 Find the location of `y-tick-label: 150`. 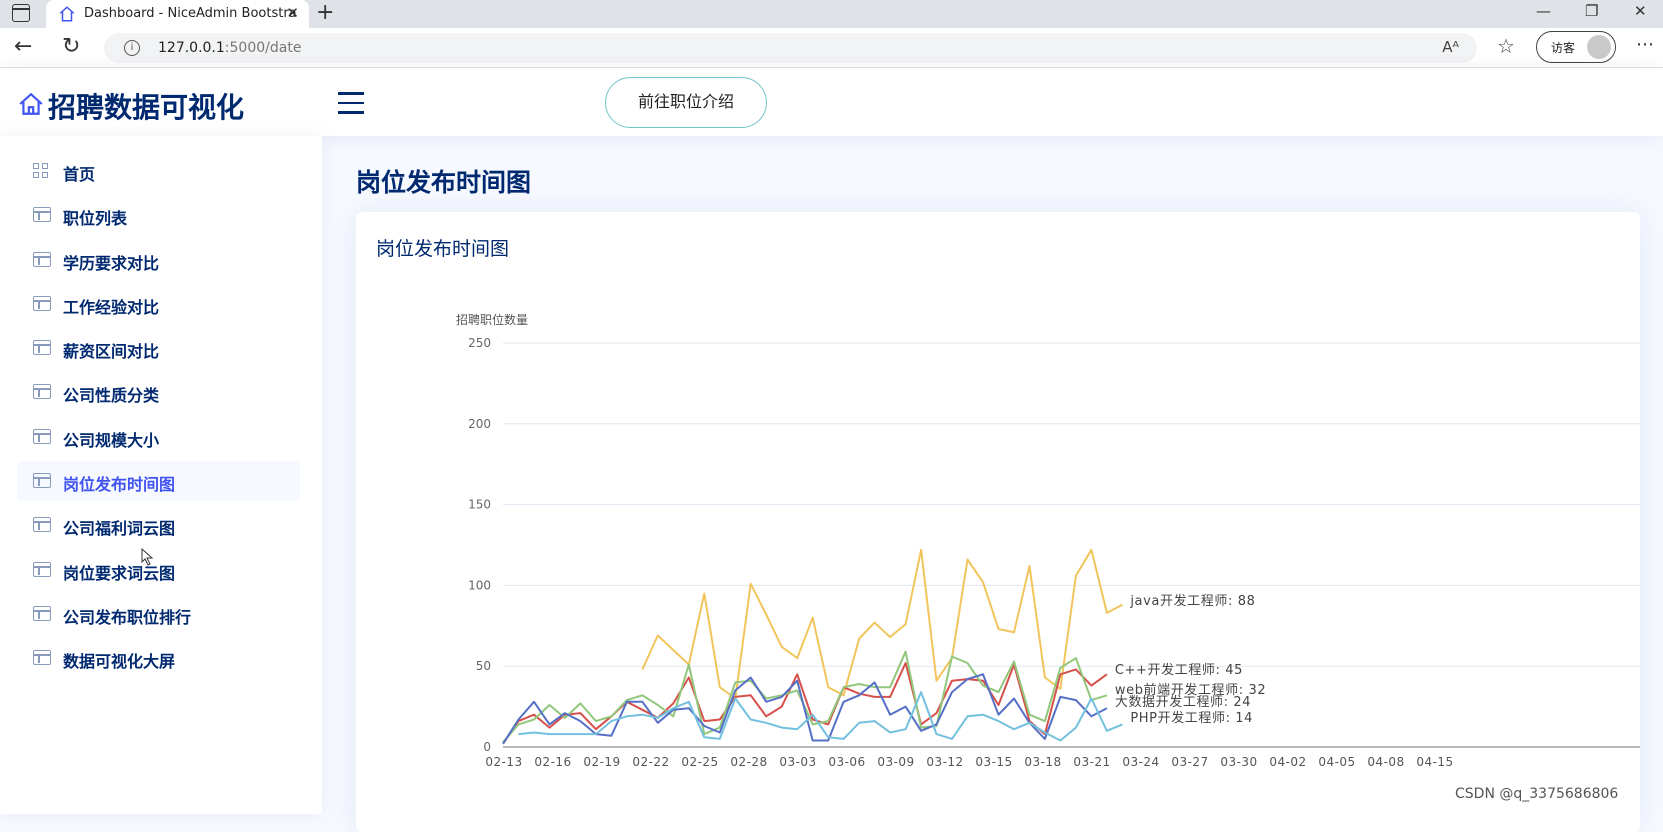

y-tick-label: 150 is located at coordinates (479, 505).